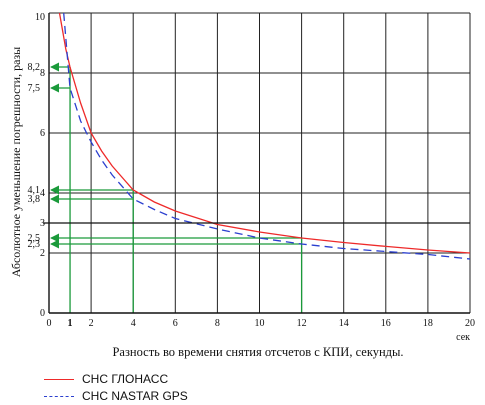  Describe the element at coordinates (42, 73) in the screenshot. I see `y-tick-label: 8` at that location.